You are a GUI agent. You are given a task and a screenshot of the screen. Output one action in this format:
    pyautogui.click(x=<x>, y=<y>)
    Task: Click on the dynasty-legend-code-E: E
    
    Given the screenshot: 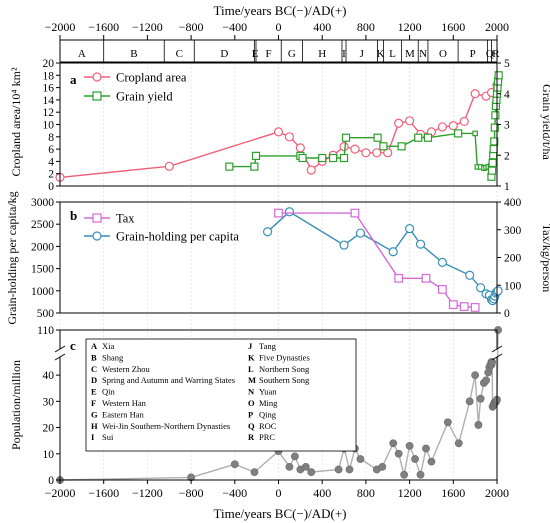 What is the action you would take?
    pyautogui.click(x=94, y=392)
    